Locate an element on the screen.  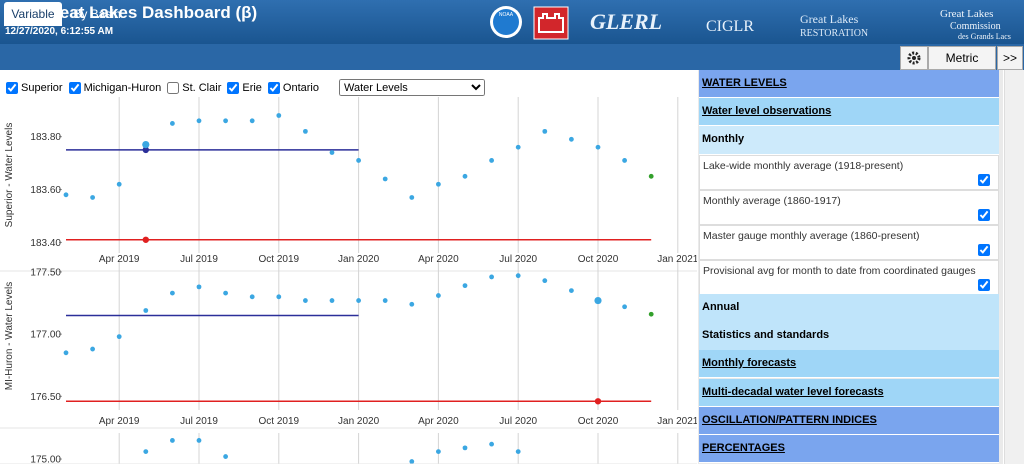
lake-option: Ontario is located at coordinates (293, 87).